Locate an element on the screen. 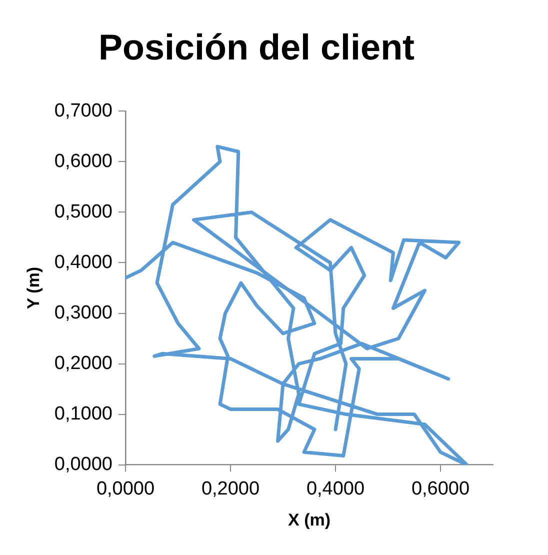 This screenshot has width=548, height=555. y-tick-label: 0,6000 is located at coordinates (83, 161).